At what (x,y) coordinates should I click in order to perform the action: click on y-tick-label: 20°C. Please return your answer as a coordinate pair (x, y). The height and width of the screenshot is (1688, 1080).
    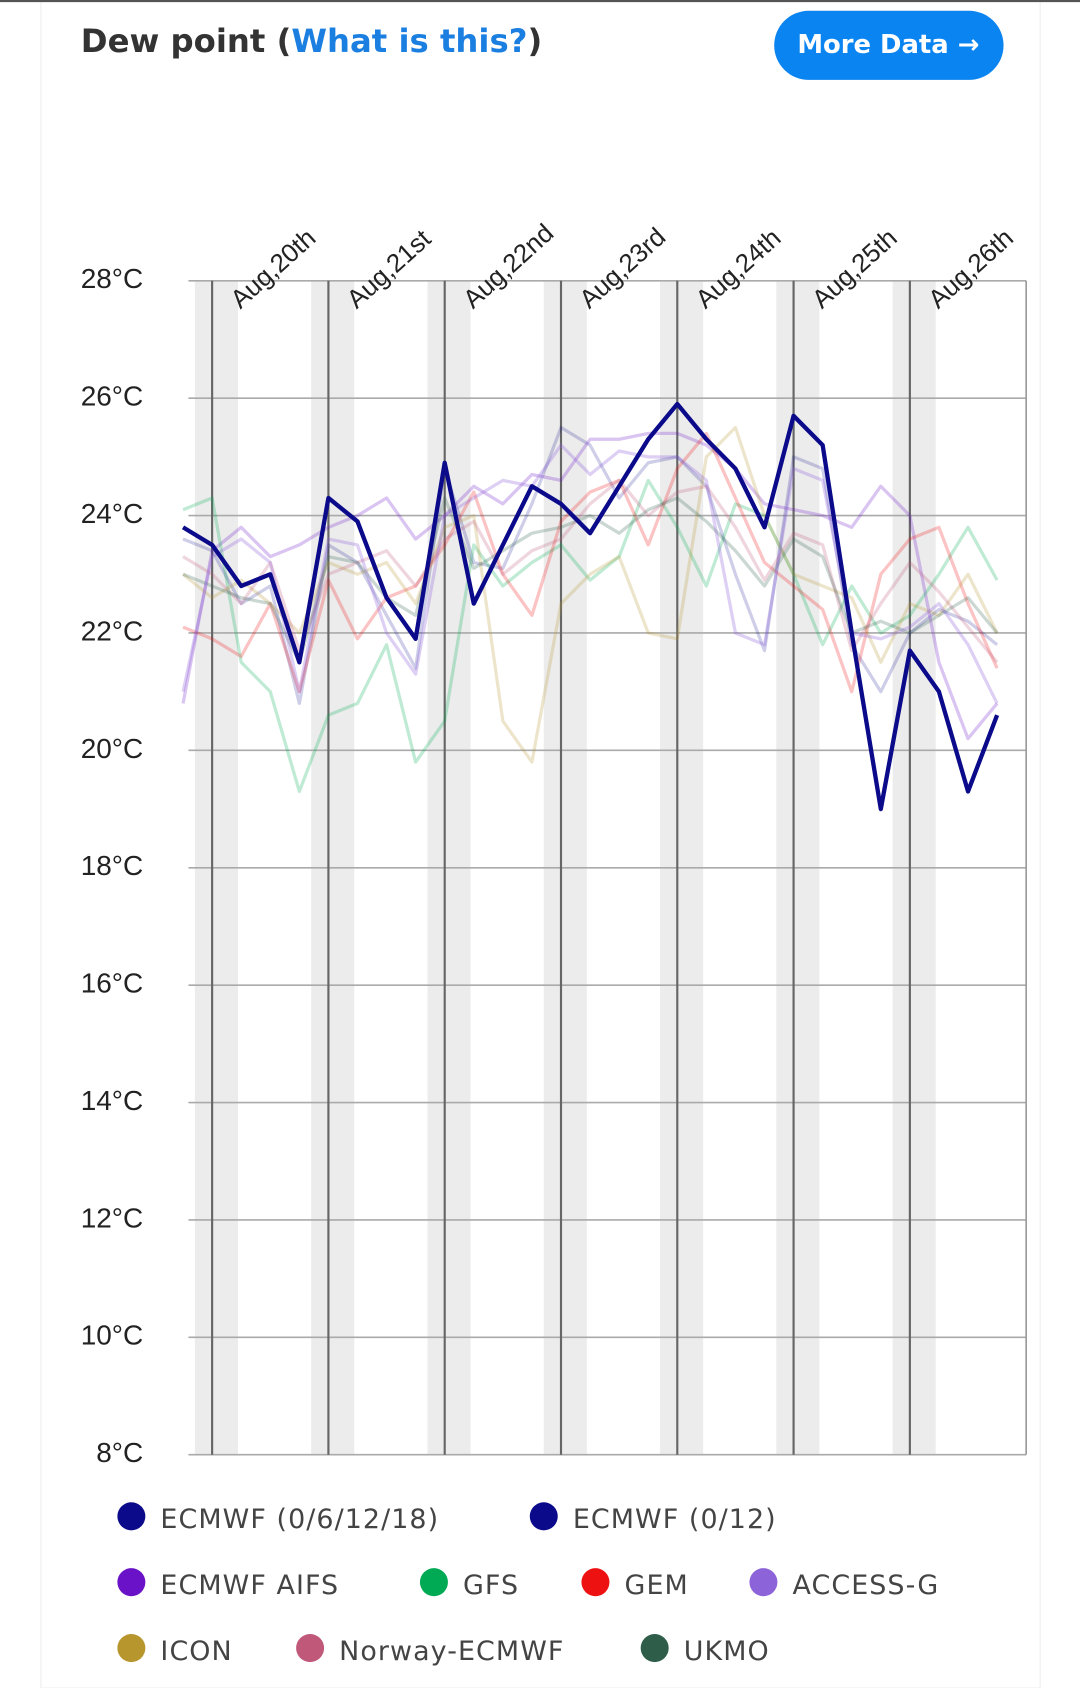
    Looking at the image, I should click on (112, 748).